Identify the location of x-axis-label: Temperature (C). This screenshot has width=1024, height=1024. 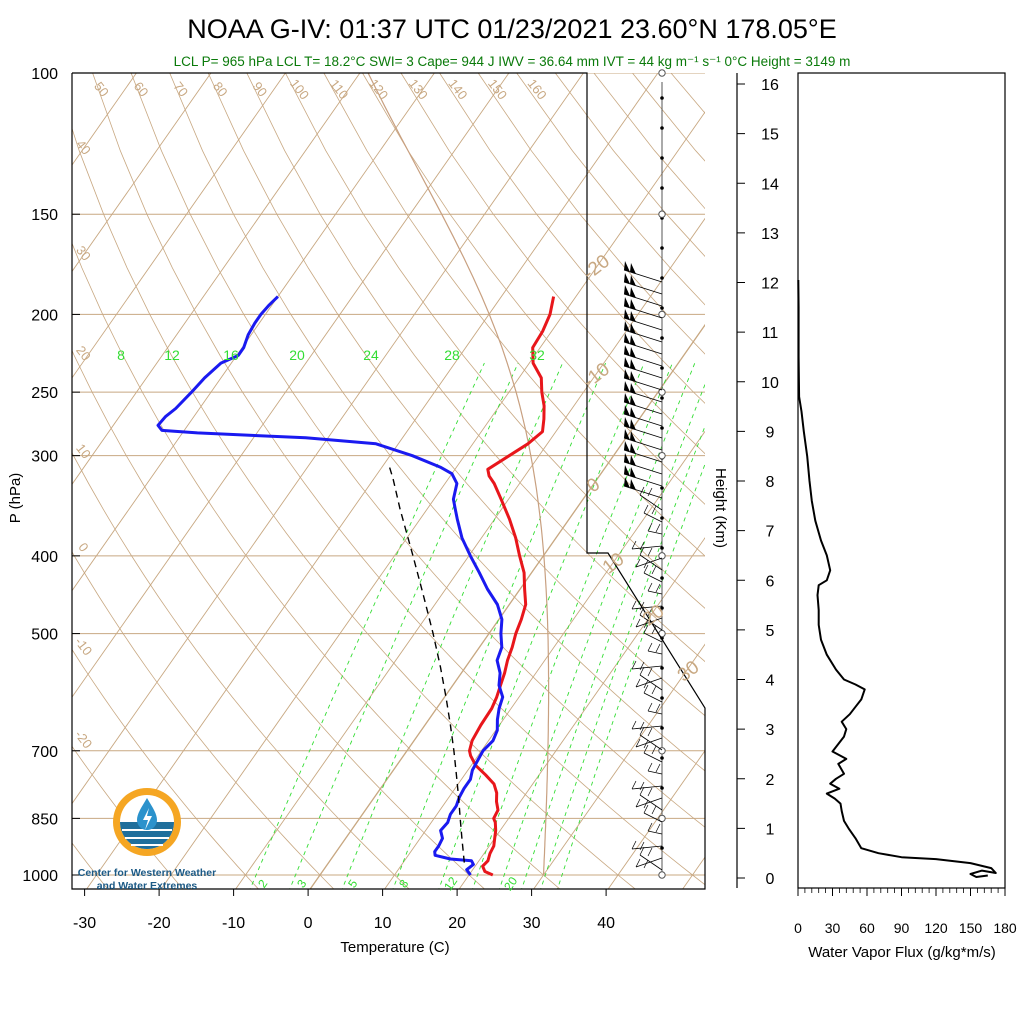
(394, 947).